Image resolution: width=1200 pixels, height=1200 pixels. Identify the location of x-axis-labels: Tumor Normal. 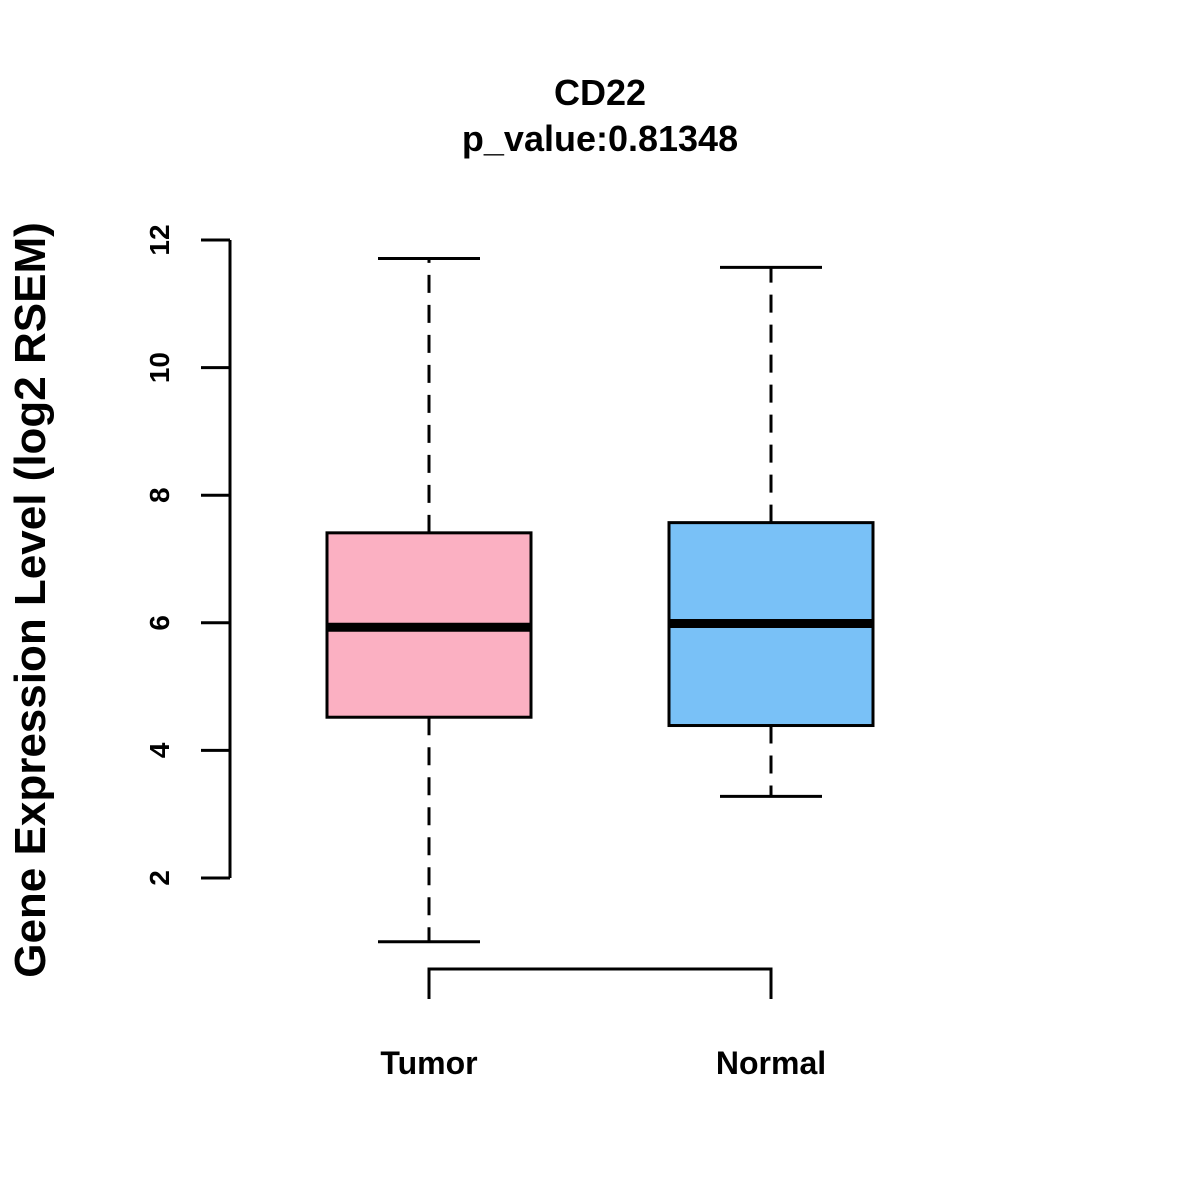
(603, 1063).